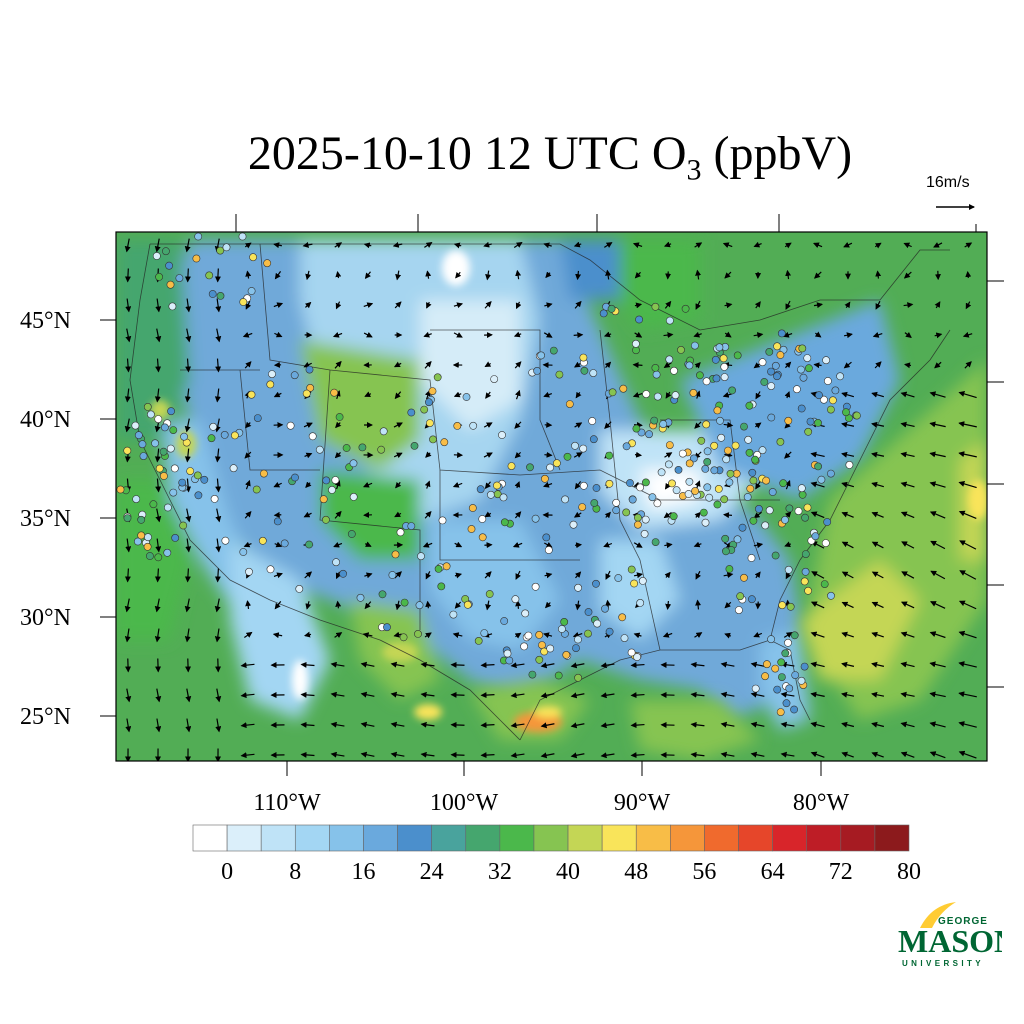 The width and height of the screenshot is (1024, 1024). I want to click on colorbar-bin, so click(346, 838).